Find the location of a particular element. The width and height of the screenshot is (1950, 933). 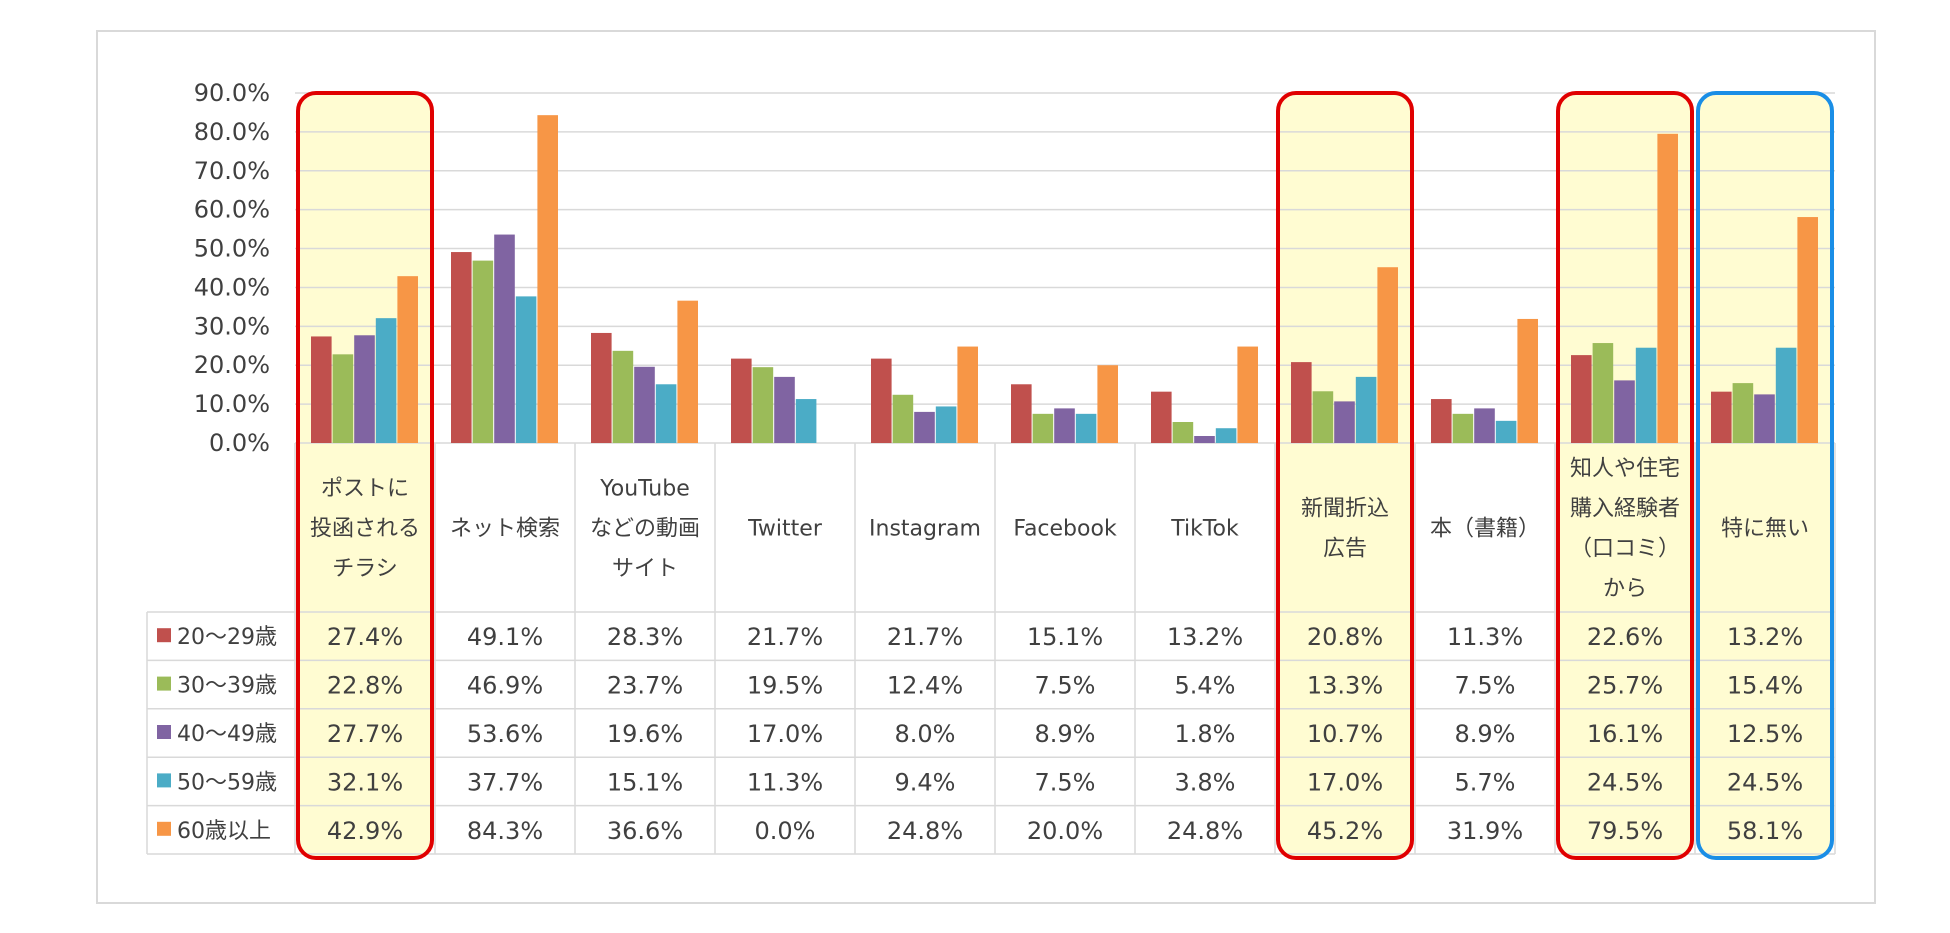

data-cell: 27.4% is located at coordinates (365, 637).